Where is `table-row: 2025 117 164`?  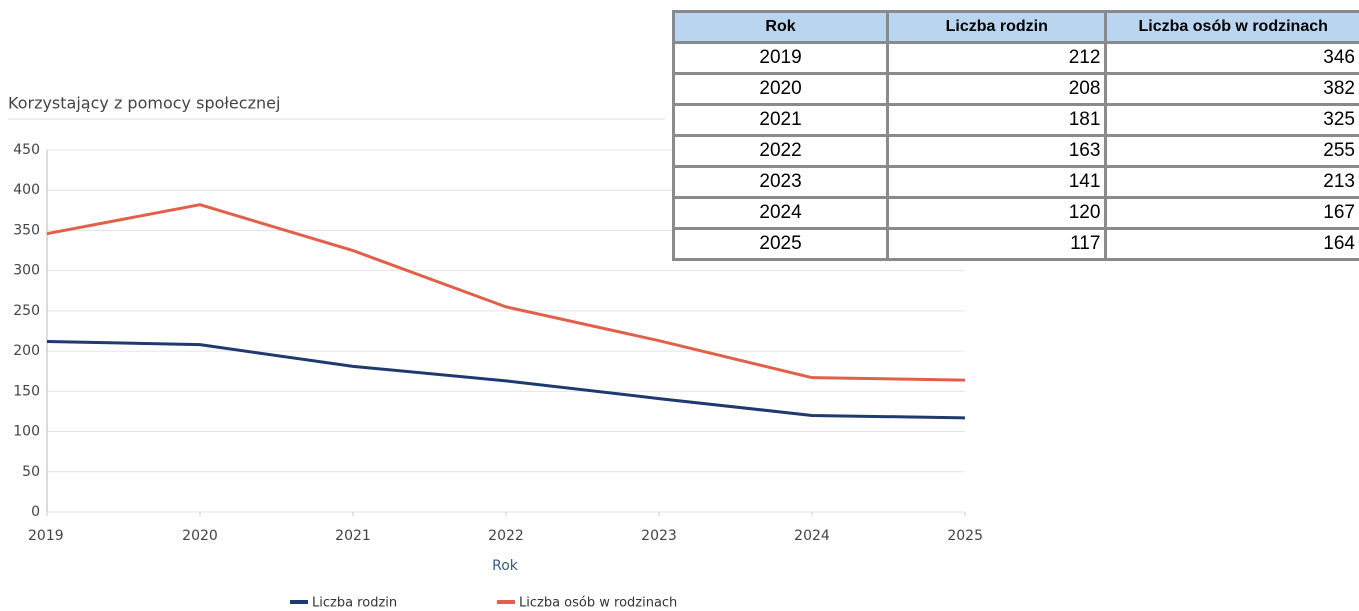 table-row: 2025 117 164 is located at coordinates (1015, 244).